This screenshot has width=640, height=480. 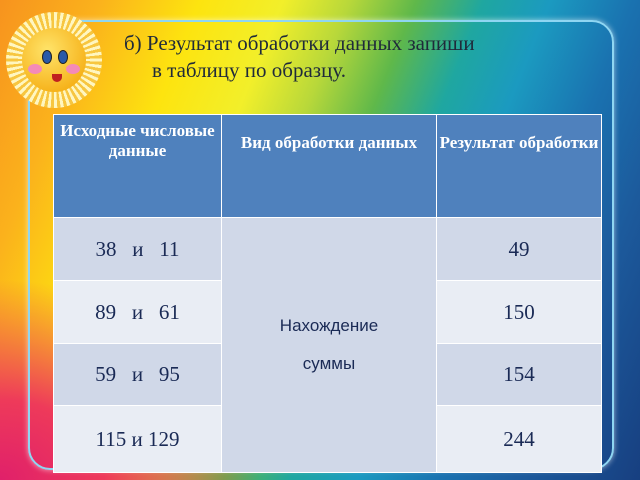 I want to click on result-cell: 154, so click(x=519, y=374).